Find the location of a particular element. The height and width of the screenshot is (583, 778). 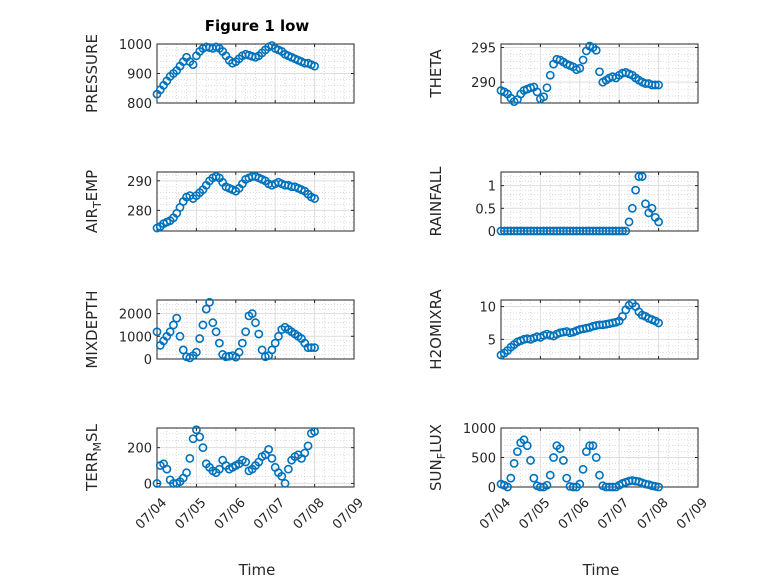

x-axis-label-left: Time is located at coordinates (257, 570).